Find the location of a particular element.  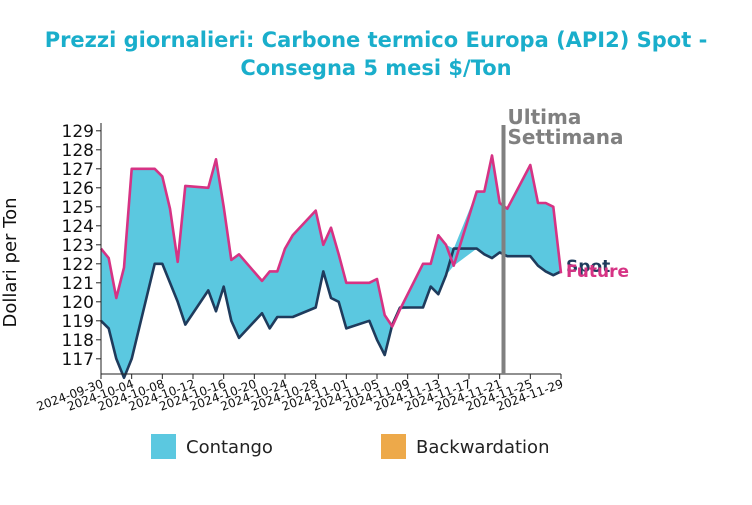

y-tick-label: 129 is located at coordinates (78, 132).